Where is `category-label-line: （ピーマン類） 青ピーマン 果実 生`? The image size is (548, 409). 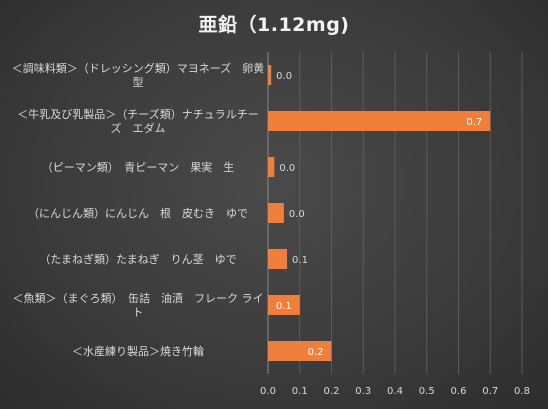 category-label-line: （ピーマン類） 青ピーマン 果実 生 is located at coordinates (138, 167).